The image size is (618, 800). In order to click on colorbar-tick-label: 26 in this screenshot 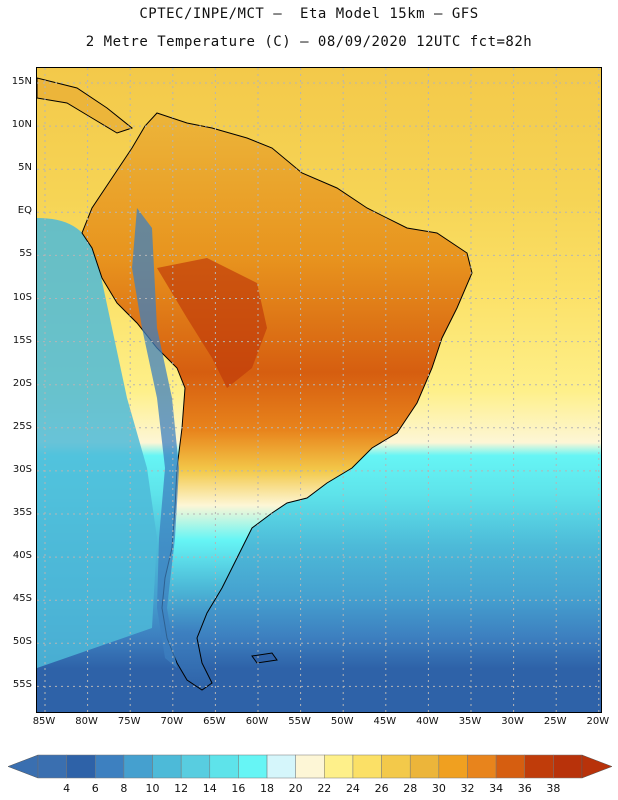, I will do `click(381, 788)`.